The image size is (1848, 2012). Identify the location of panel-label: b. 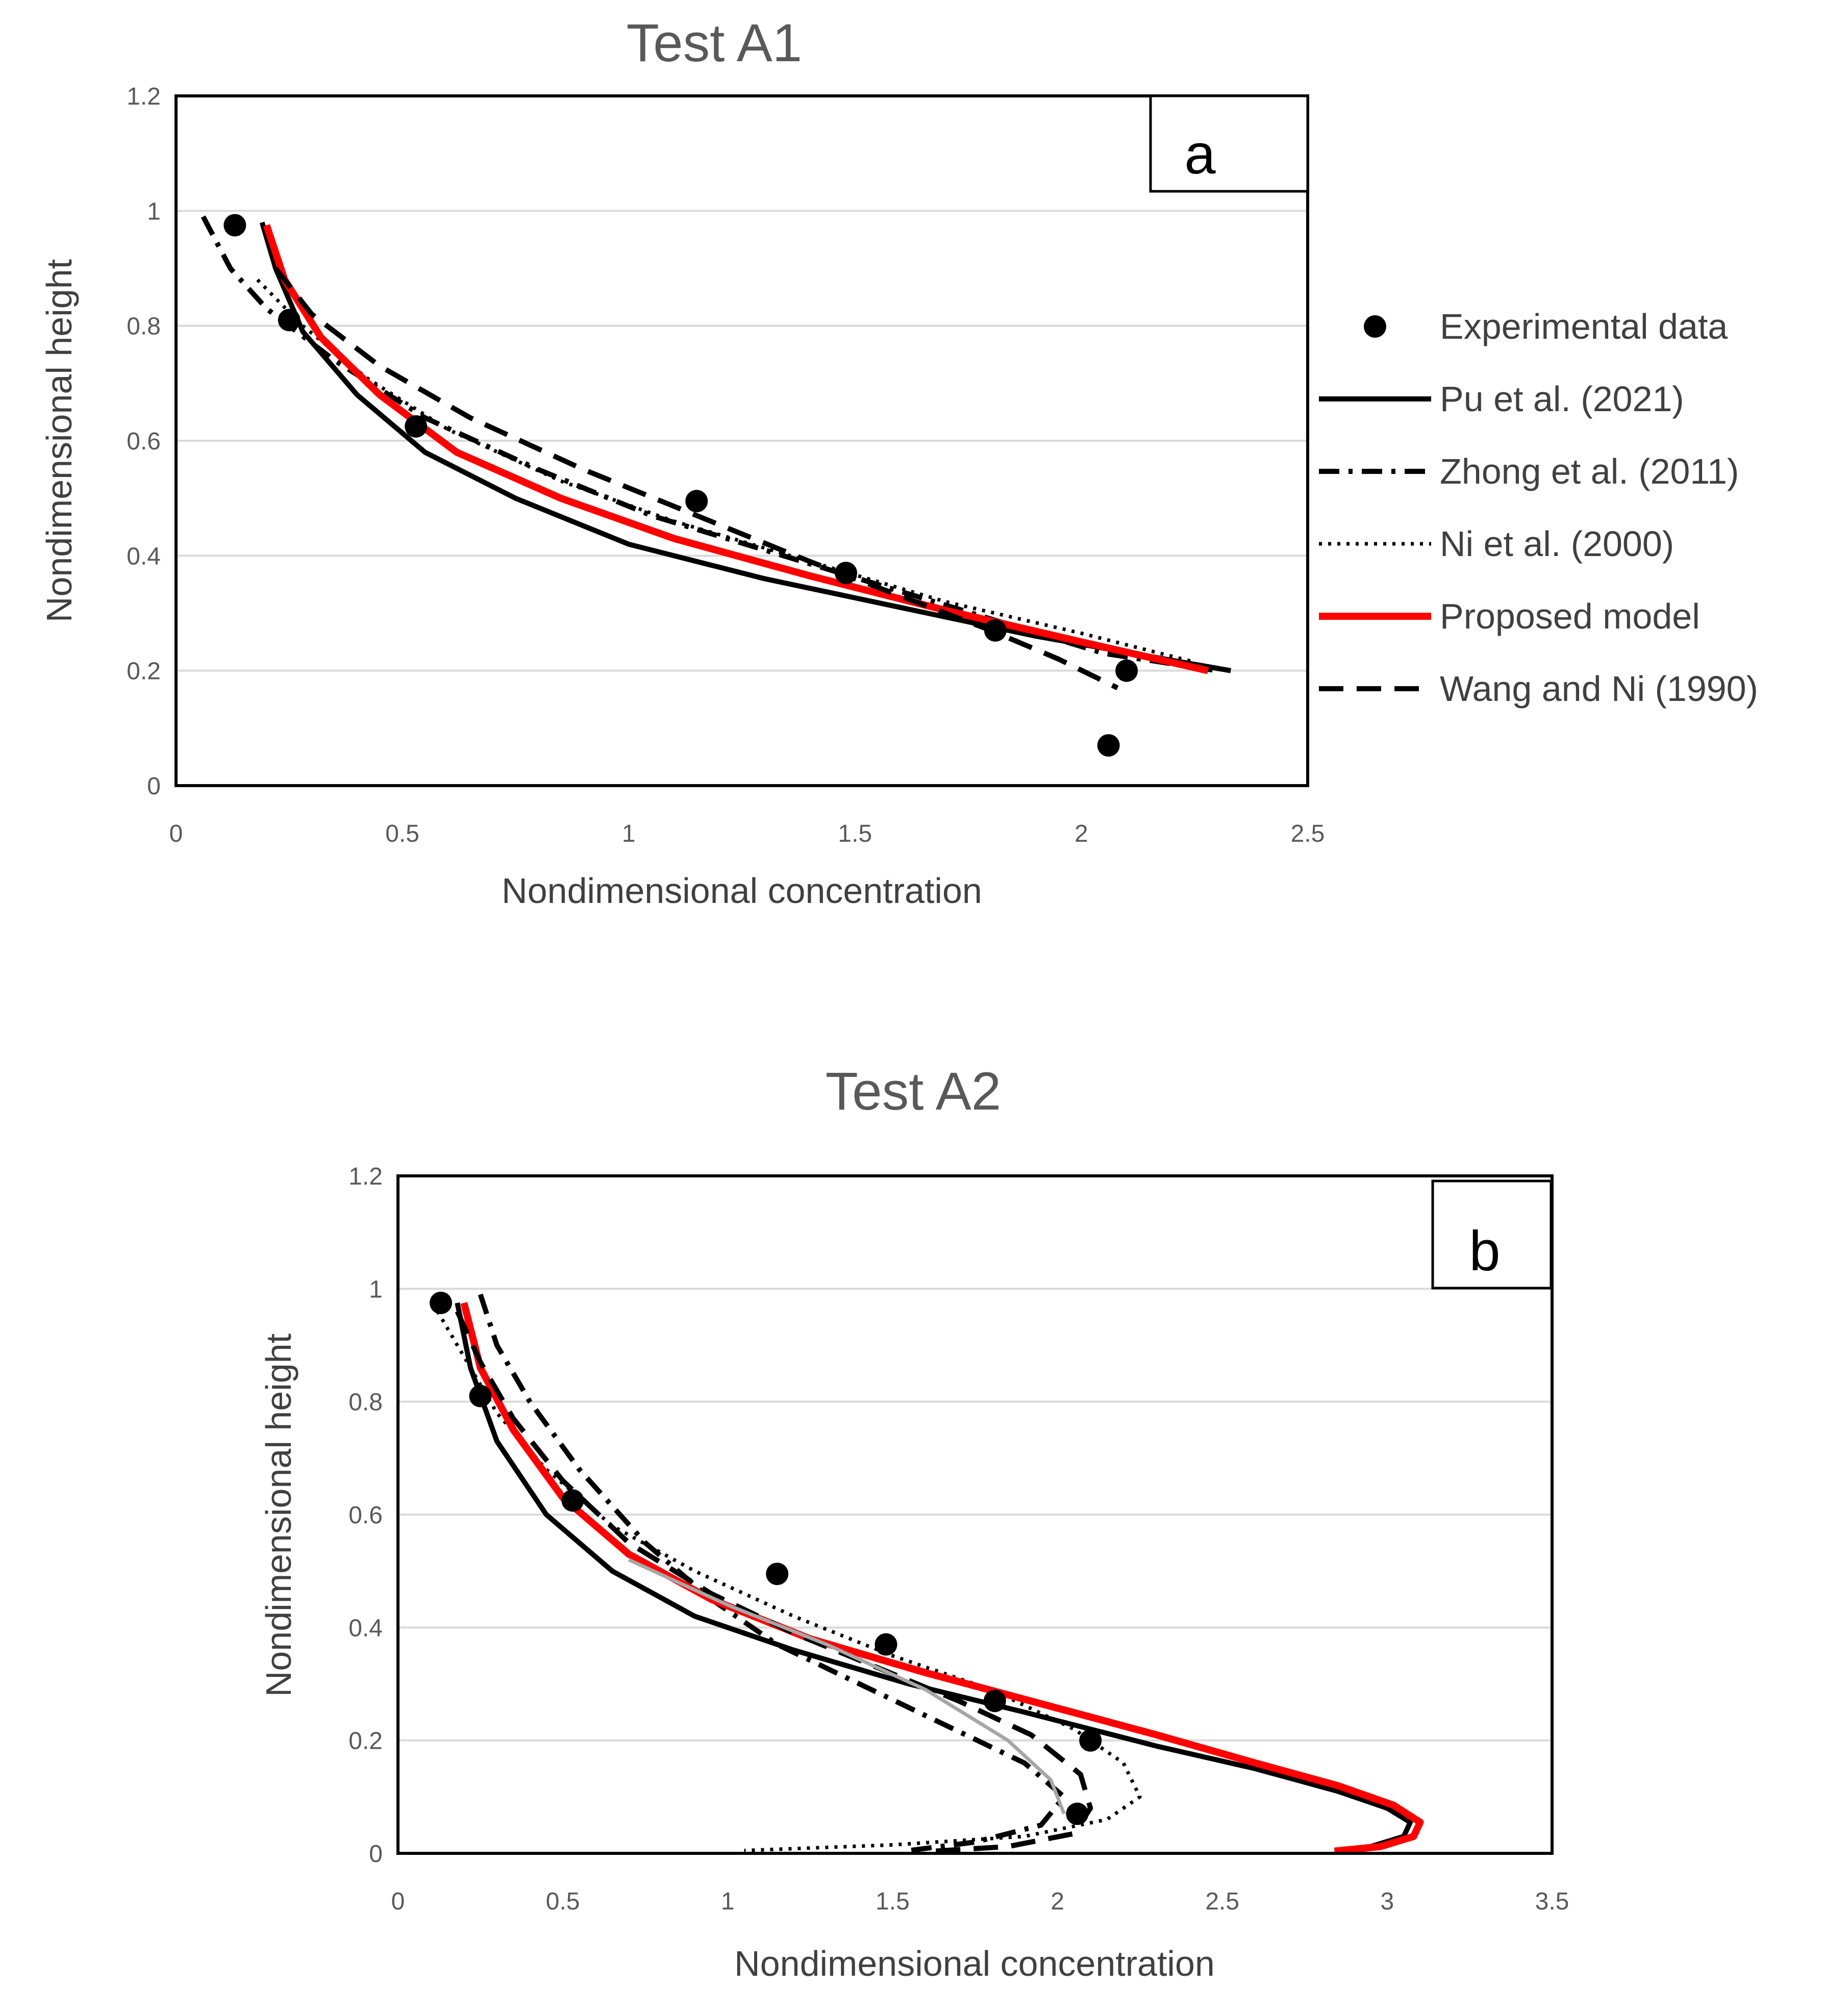
(1485, 1251).